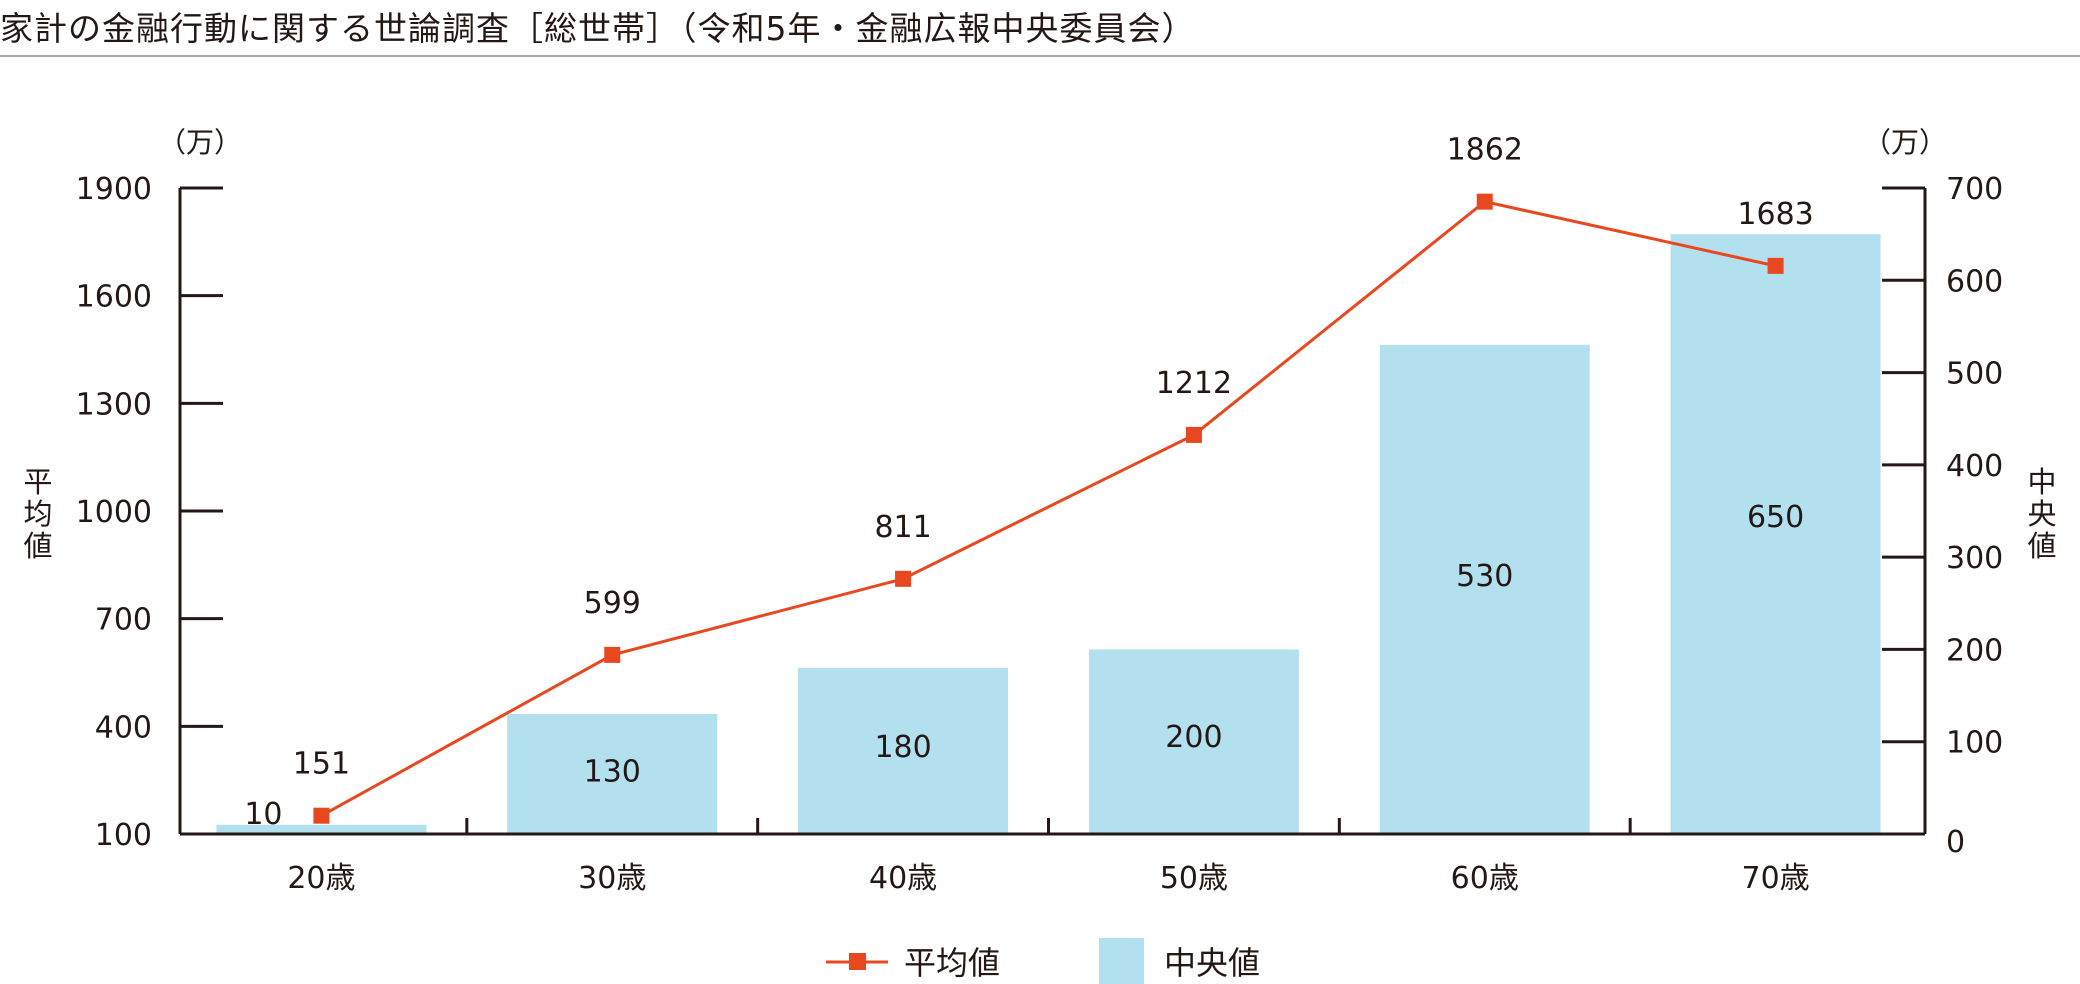 The image size is (2080, 984). What do you see at coordinates (114, 404) in the screenshot?
I see `left-tick-label: 1300` at bounding box center [114, 404].